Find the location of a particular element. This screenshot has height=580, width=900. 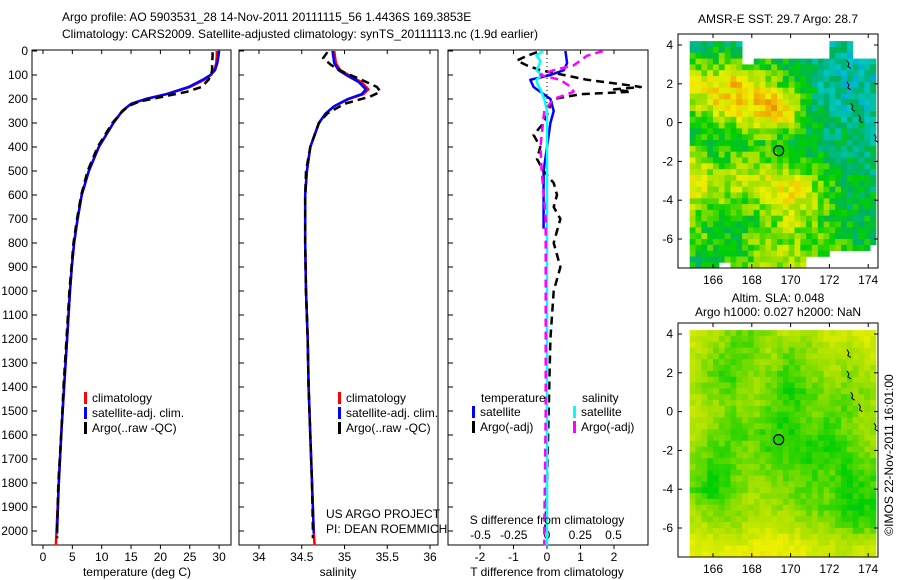

x-tick-label: 30 is located at coordinates (219, 557).